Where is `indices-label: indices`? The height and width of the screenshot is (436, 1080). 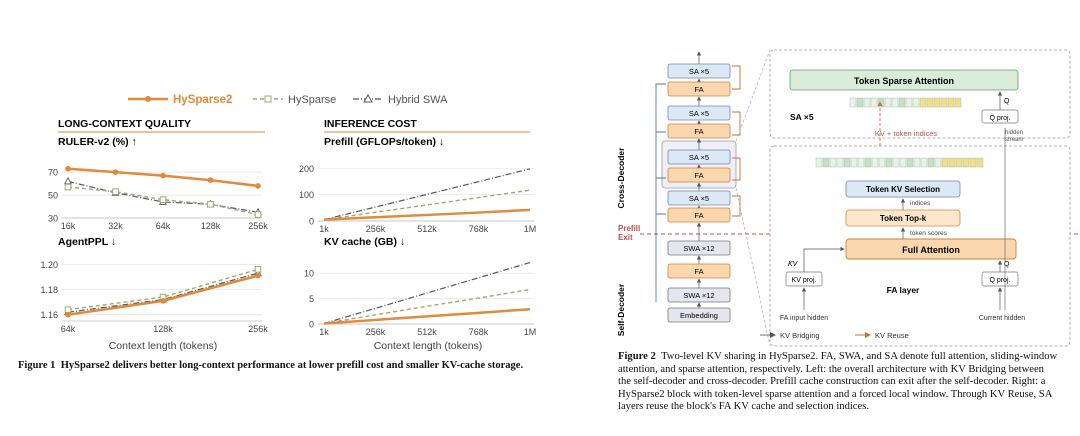
indices-label: indices is located at coordinates (920, 203).